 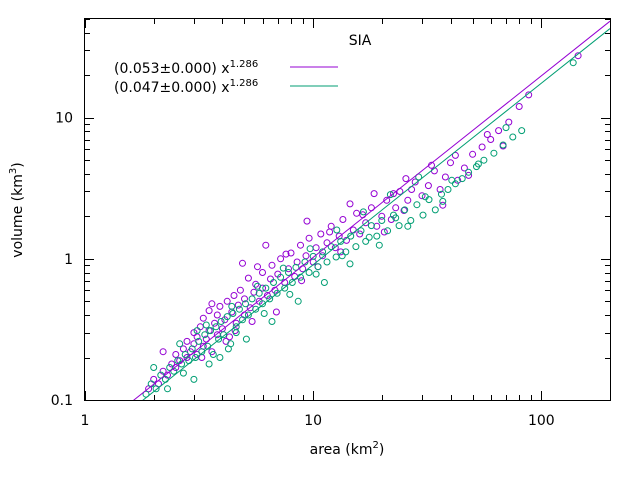 I want to click on x-tick-label: 100, so click(x=541, y=421).